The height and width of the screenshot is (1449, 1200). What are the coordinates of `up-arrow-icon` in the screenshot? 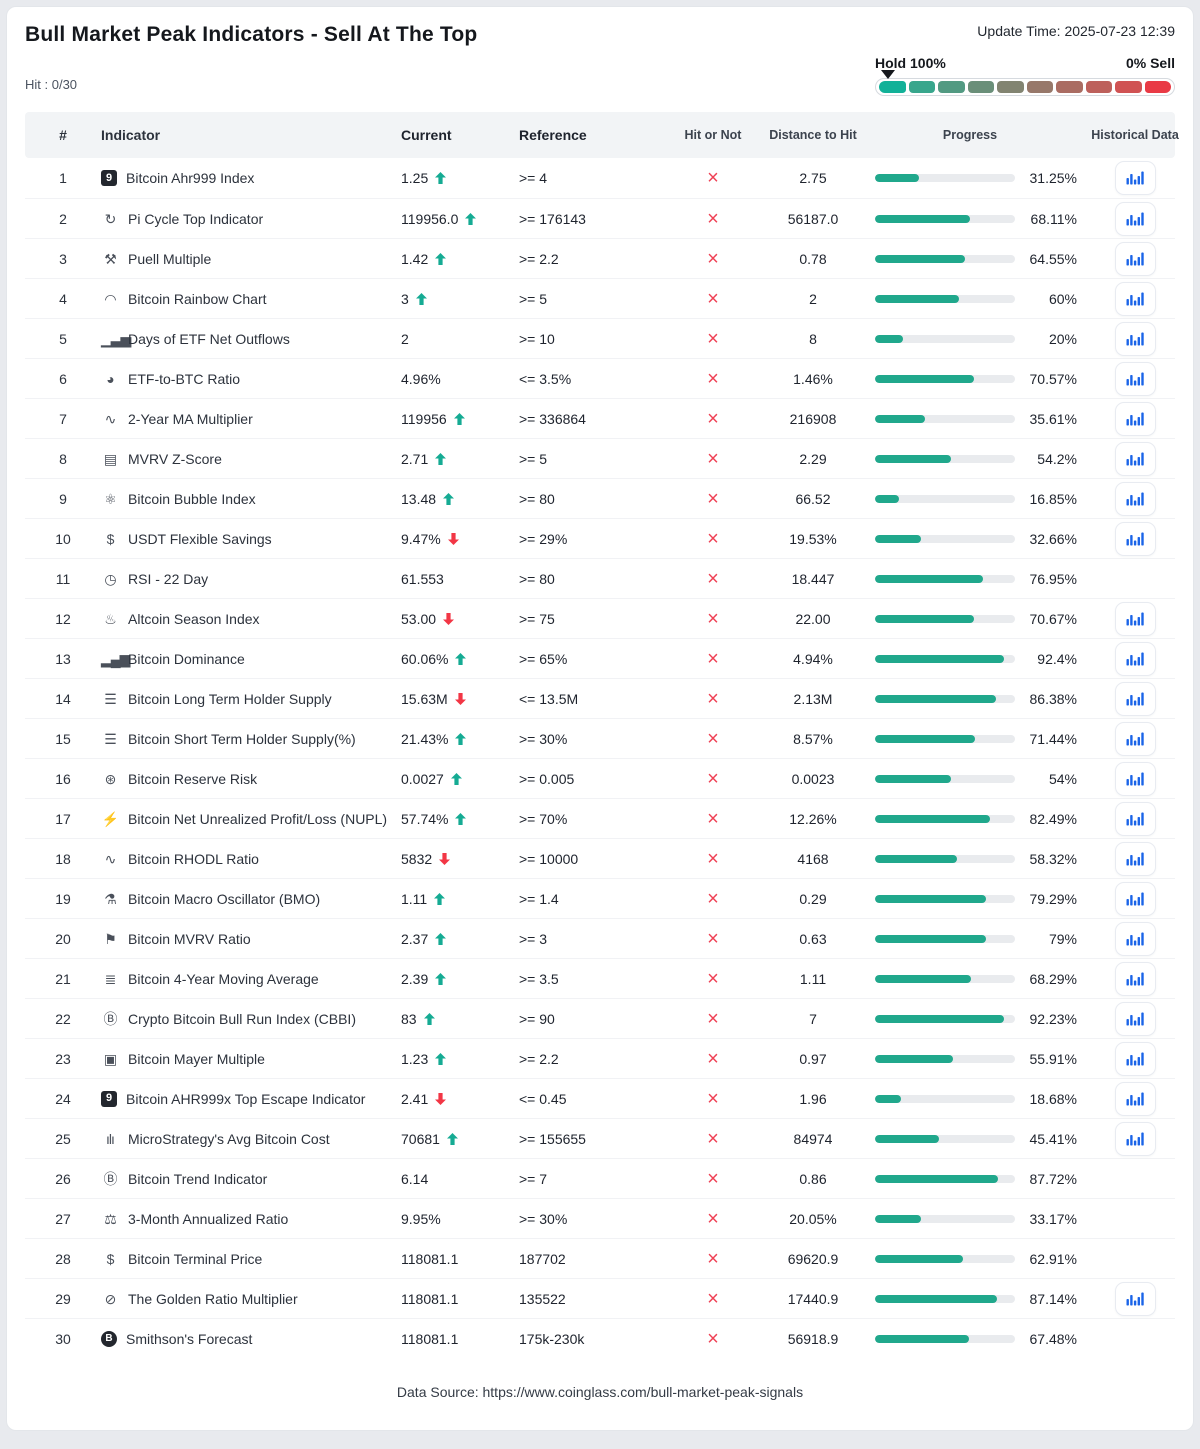 It's located at (471, 218).